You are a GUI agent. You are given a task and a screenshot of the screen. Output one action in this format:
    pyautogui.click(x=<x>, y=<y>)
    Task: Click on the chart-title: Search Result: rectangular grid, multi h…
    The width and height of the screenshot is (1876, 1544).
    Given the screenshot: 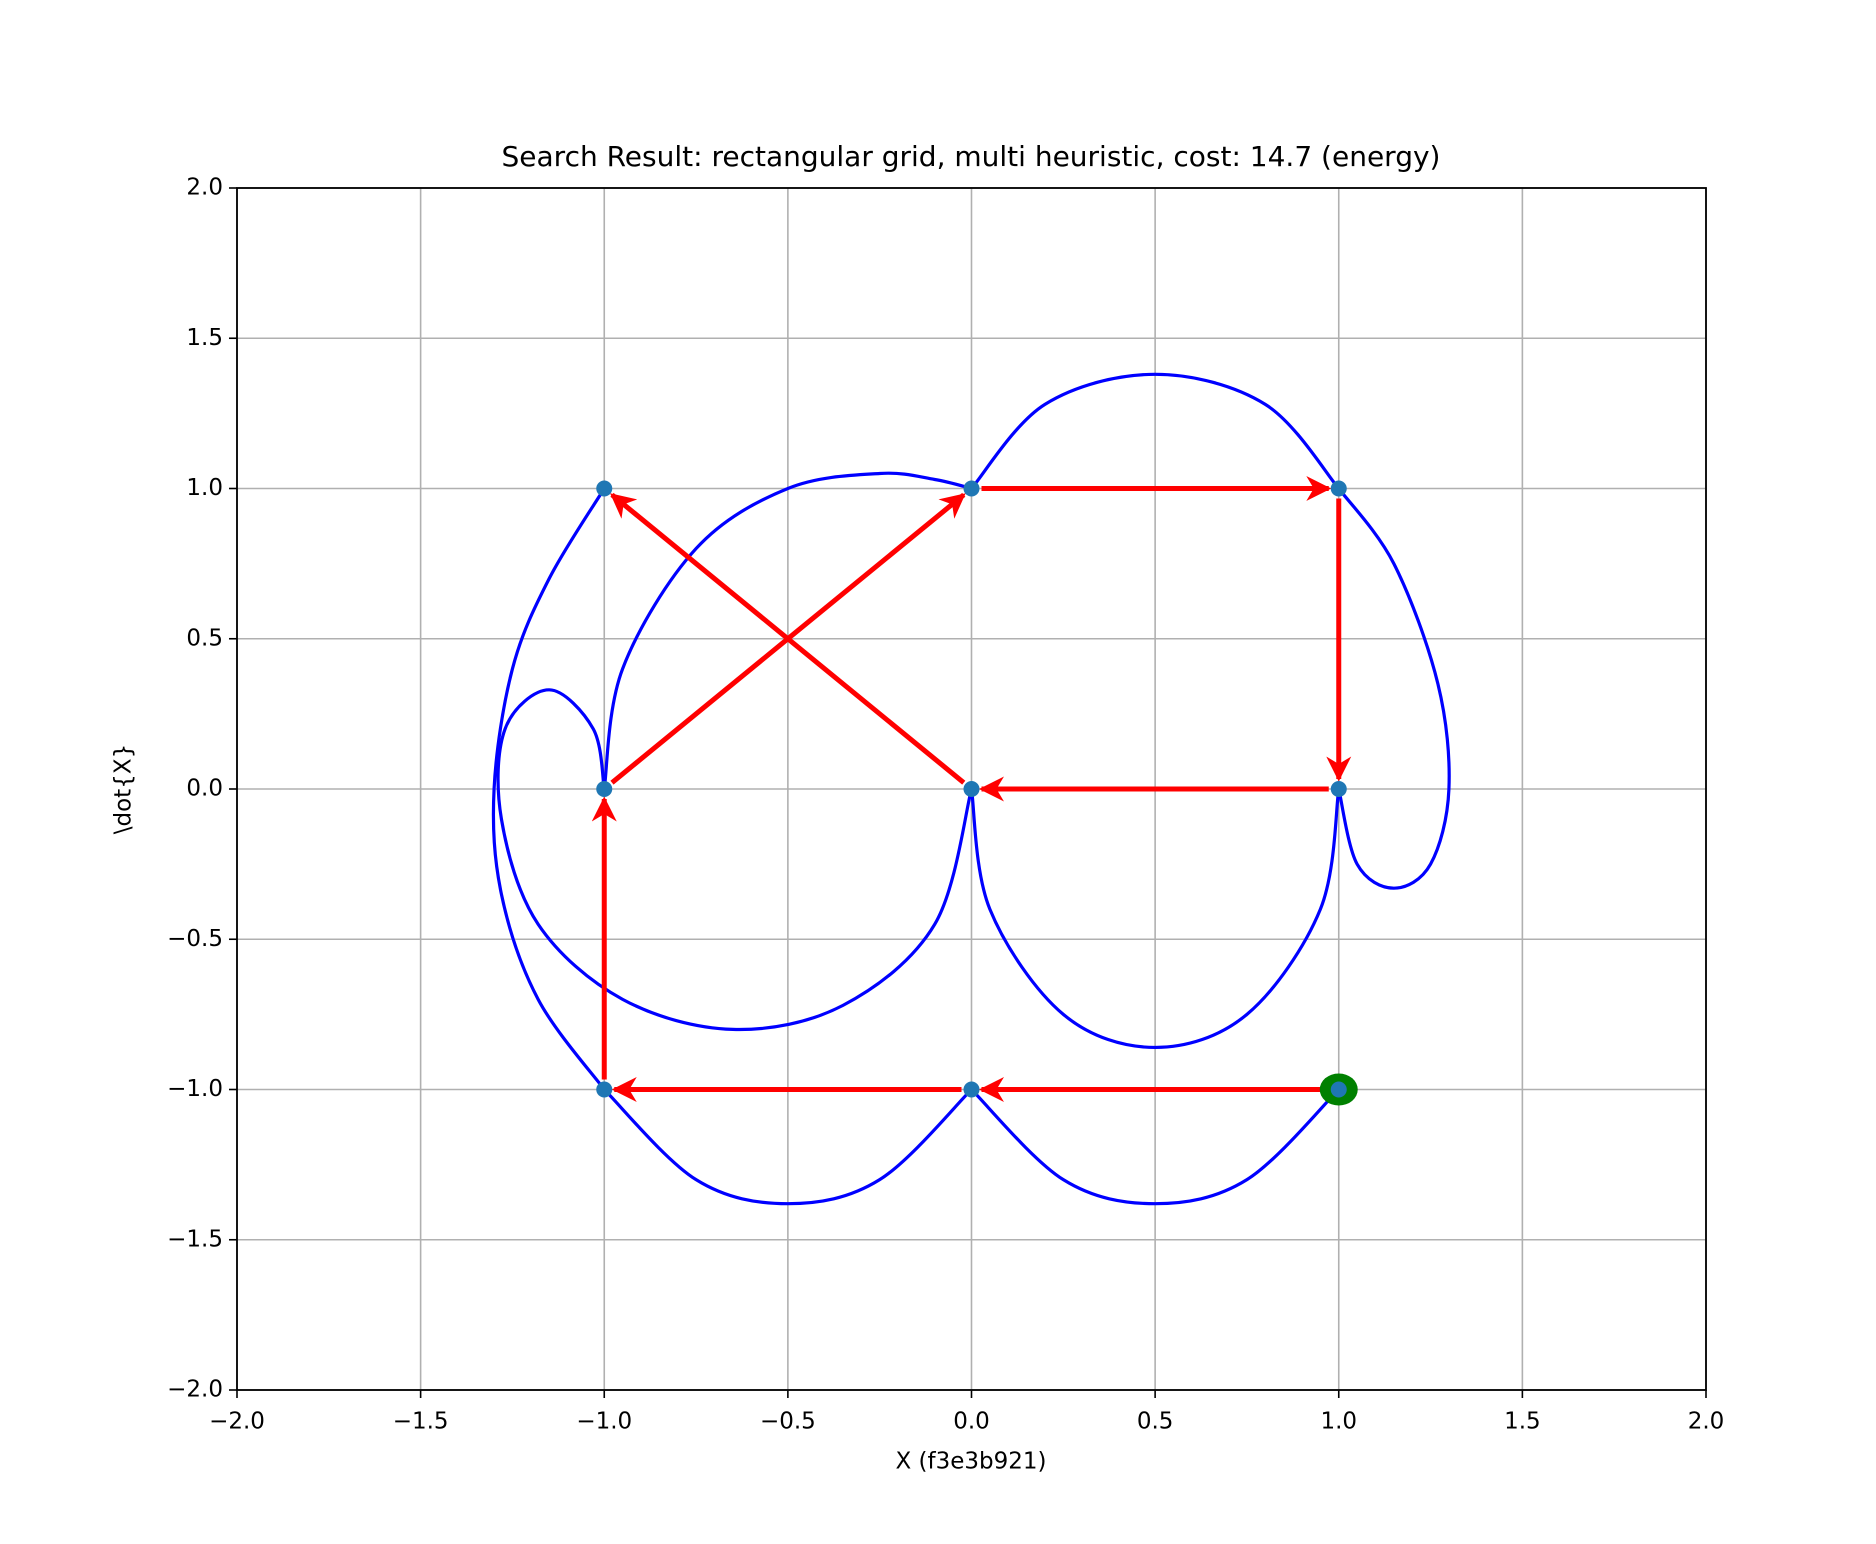 What is the action you would take?
    pyautogui.click(x=971, y=156)
    